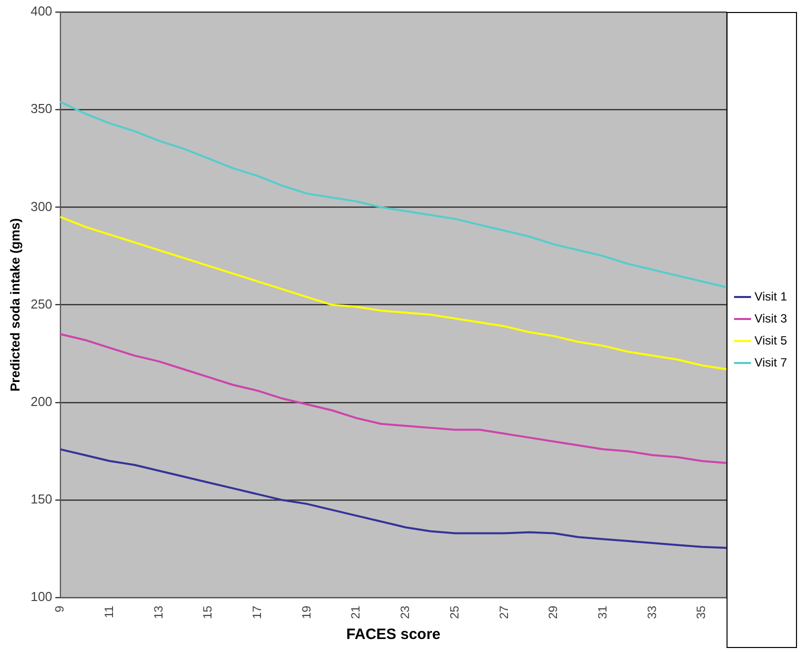 Image resolution: width=807 pixels, height=652 pixels. Describe the element at coordinates (771, 296) in the screenshot. I see `legend-label: Visit 1` at that location.